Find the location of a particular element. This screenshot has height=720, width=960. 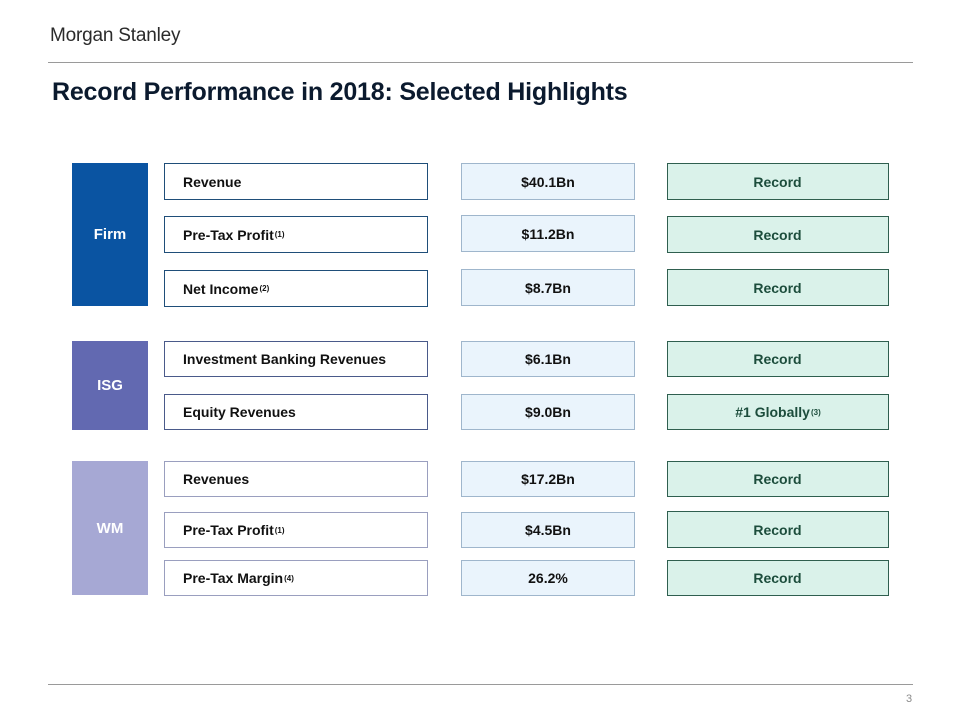

metric-box: Equity Revenues is located at coordinates (296, 412).